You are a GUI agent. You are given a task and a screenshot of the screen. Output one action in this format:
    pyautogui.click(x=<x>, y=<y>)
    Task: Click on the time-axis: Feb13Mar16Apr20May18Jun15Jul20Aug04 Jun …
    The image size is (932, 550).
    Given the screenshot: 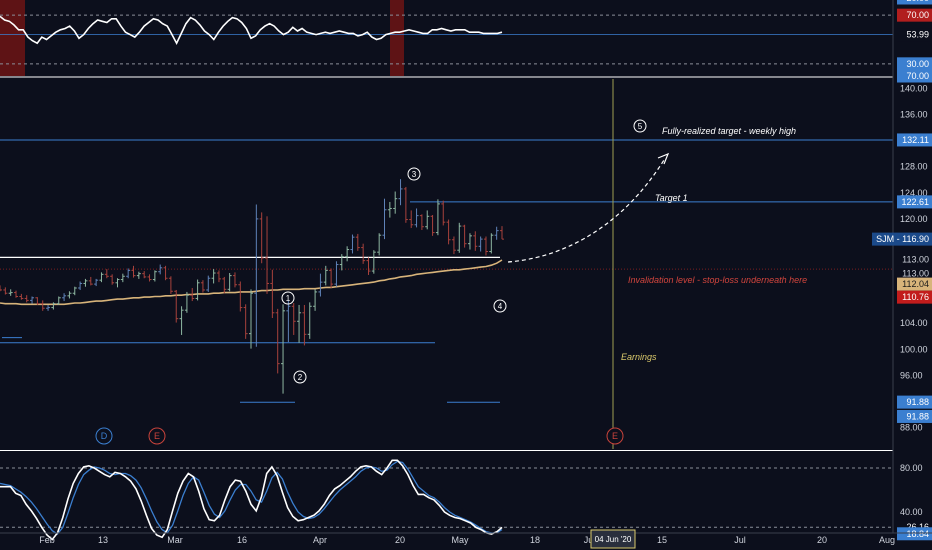 What is the action you would take?
    pyautogui.click(x=466, y=539)
    